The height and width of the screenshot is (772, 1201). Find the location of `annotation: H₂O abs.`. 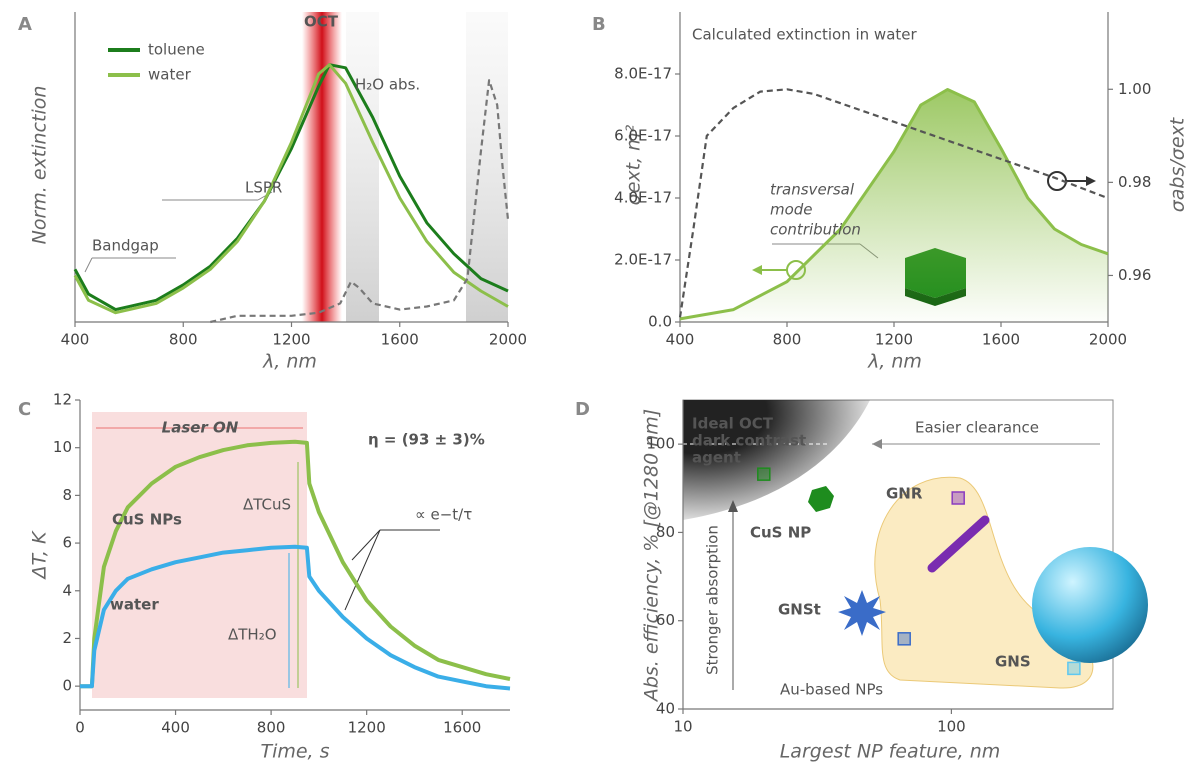

annotation: H₂O abs. is located at coordinates (387, 85).